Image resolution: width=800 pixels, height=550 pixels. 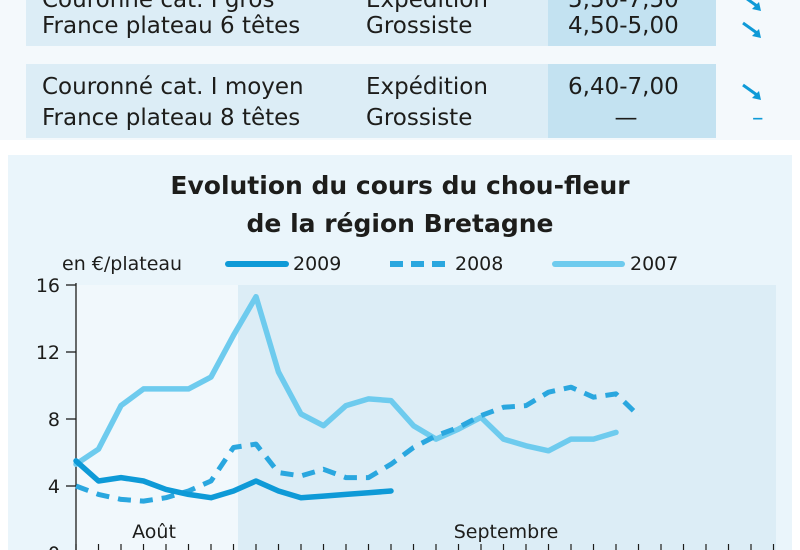 What do you see at coordinates (758, 118) in the screenshot?
I see `trend-indicator: –` at bounding box center [758, 118].